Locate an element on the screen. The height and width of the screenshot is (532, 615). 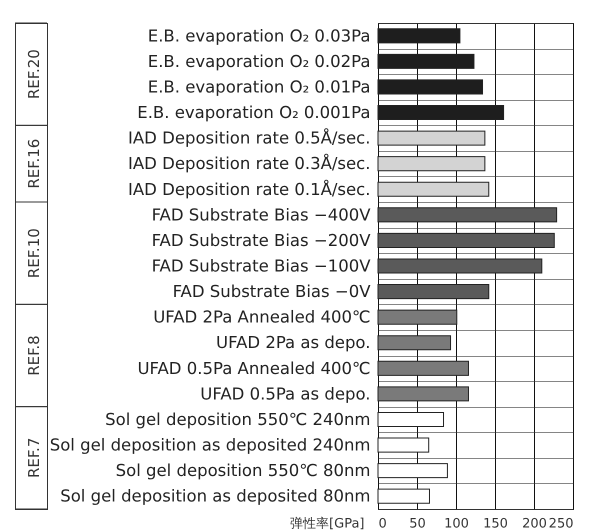
y-tick-label: E.B. evaporation O₂ 0.03Pa is located at coordinates (259, 36).